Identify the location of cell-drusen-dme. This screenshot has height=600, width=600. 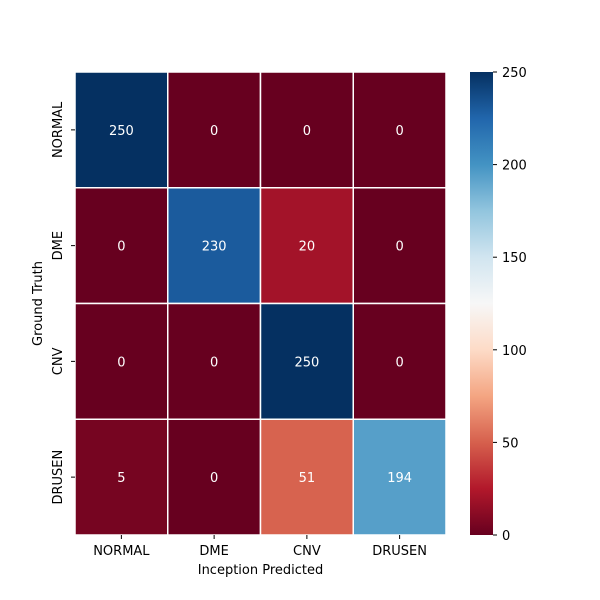
(214, 477).